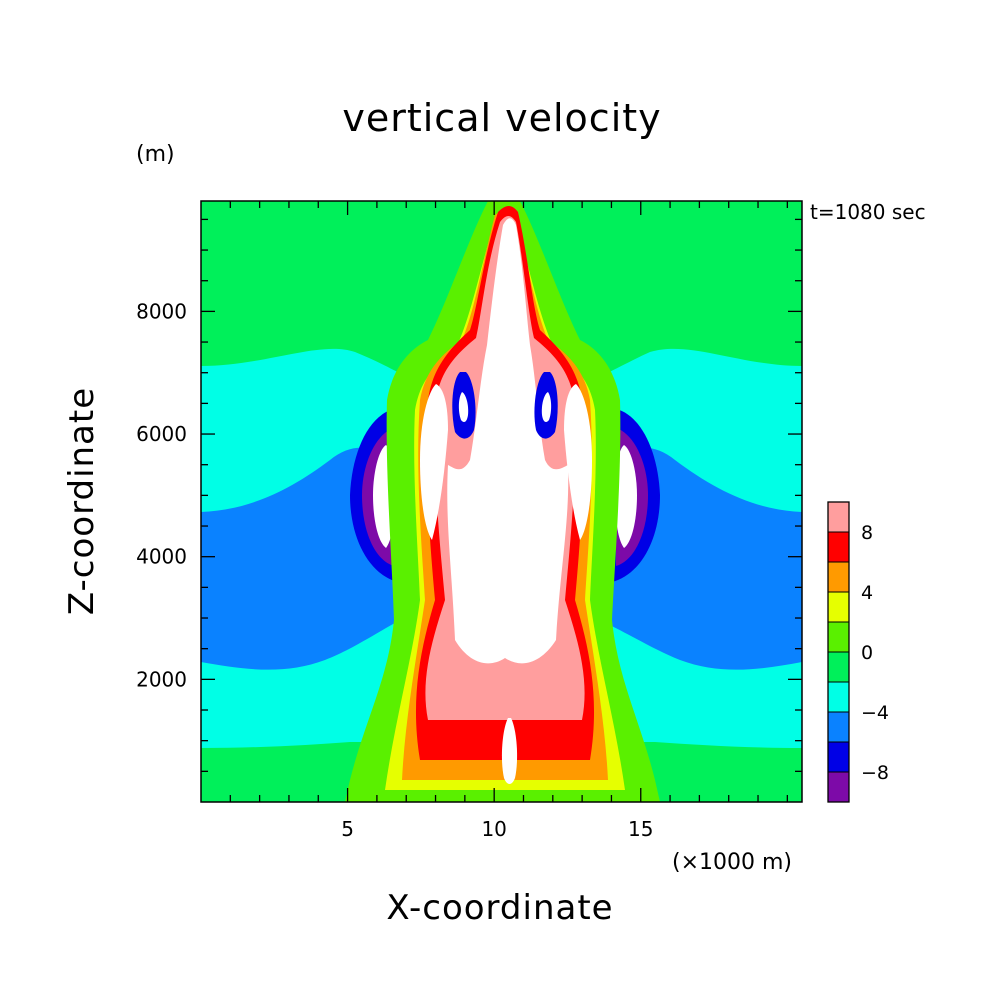 This screenshot has width=1004, height=1004. What do you see at coordinates (578, 462) in the screenshot?
I see `right-arm-core` at bounding box center [578, 462].